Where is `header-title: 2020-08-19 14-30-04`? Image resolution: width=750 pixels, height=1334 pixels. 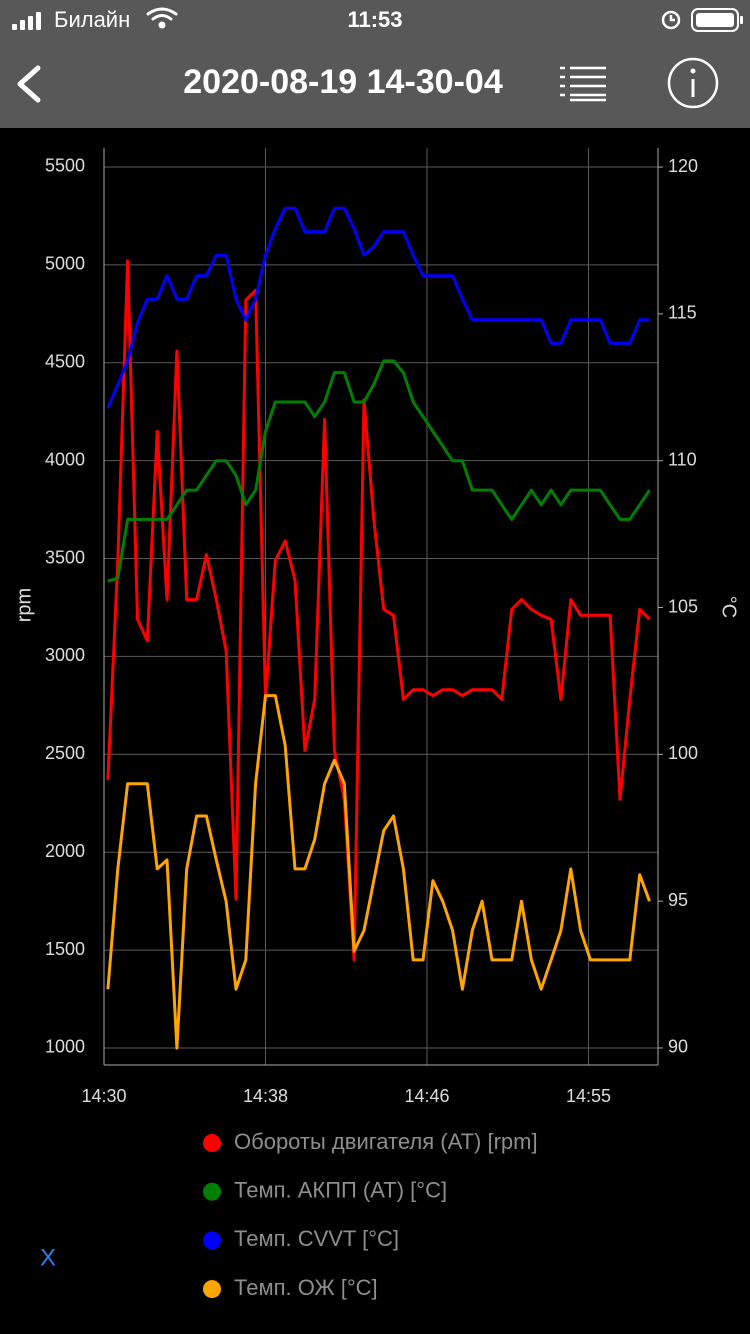 header-title: 2020-08-19 14-30-04 is located at coordinates (343, 82).